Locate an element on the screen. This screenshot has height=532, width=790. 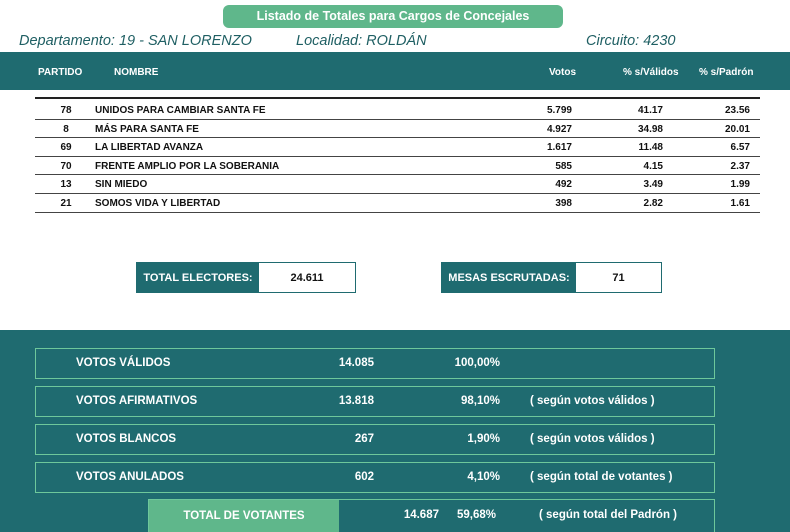
totals-pct: 98,10% is located at coordinates (480, 401).